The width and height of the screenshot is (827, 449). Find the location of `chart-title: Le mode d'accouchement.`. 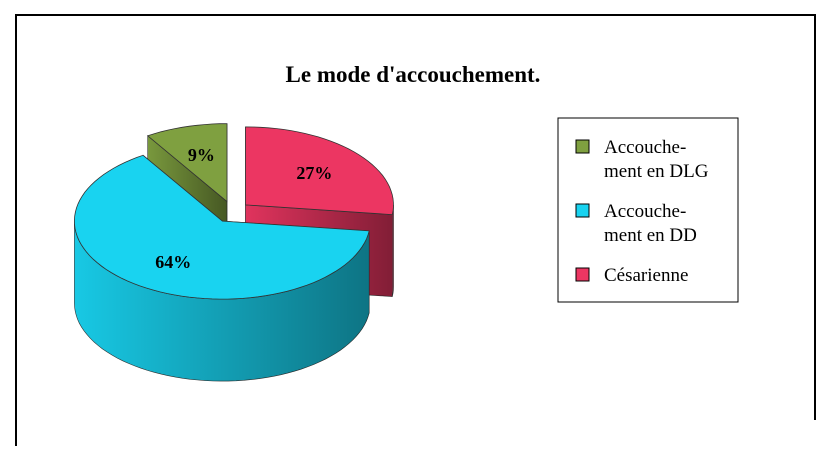

chart-title: Le mode d'accouchement. is located at coordinates (413, 74).